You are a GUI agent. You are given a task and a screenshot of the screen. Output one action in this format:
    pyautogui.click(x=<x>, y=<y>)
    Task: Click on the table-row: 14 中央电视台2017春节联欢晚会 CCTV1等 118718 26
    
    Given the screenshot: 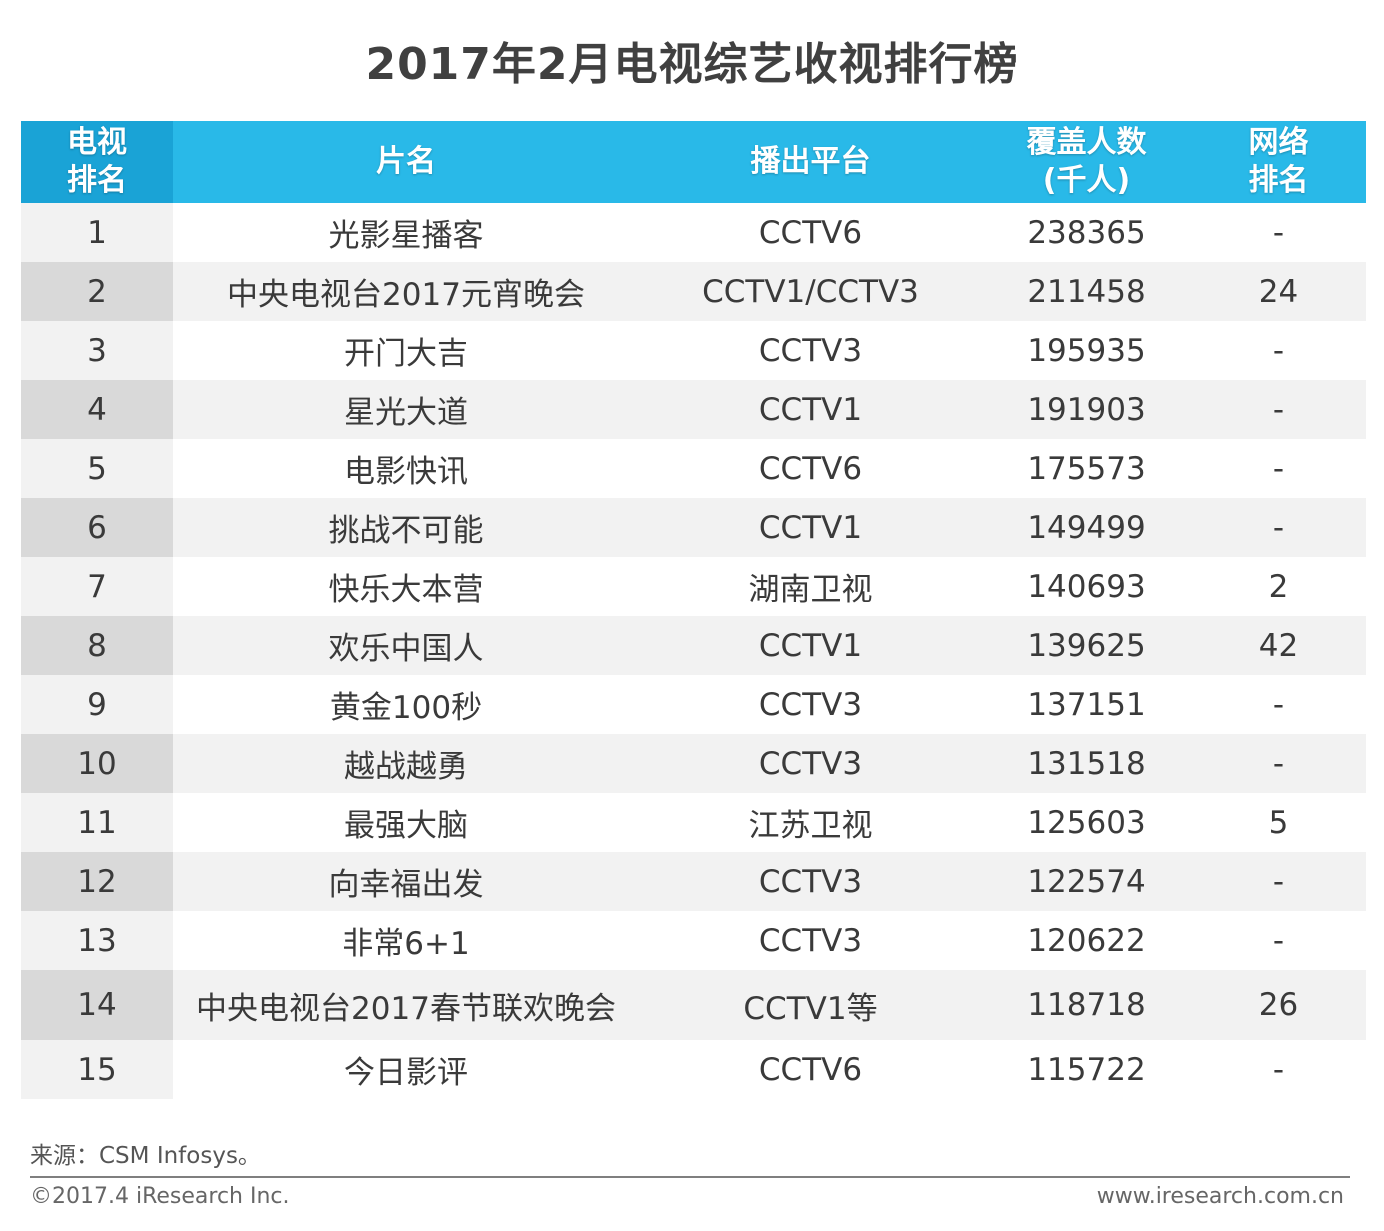 What is the action you would take?
    pyautogui.click(x=693, y=1005)
    